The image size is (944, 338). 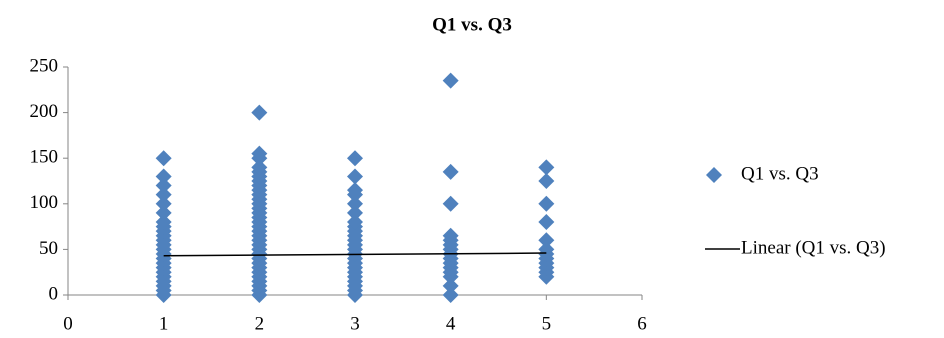 I want to click on legend-marker, so click(x=714, y=175).